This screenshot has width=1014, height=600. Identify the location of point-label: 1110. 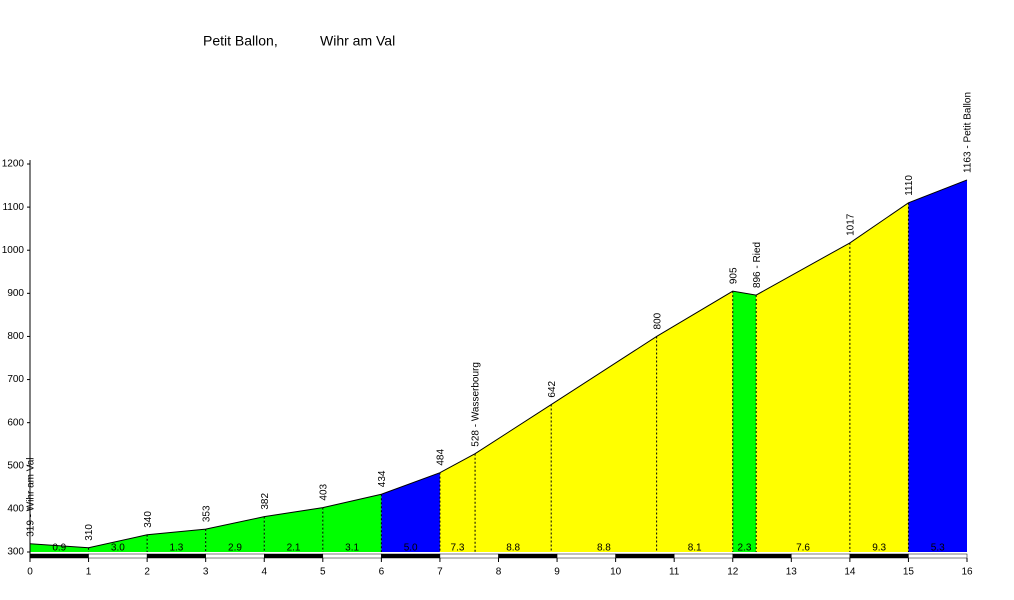
(909, 185).